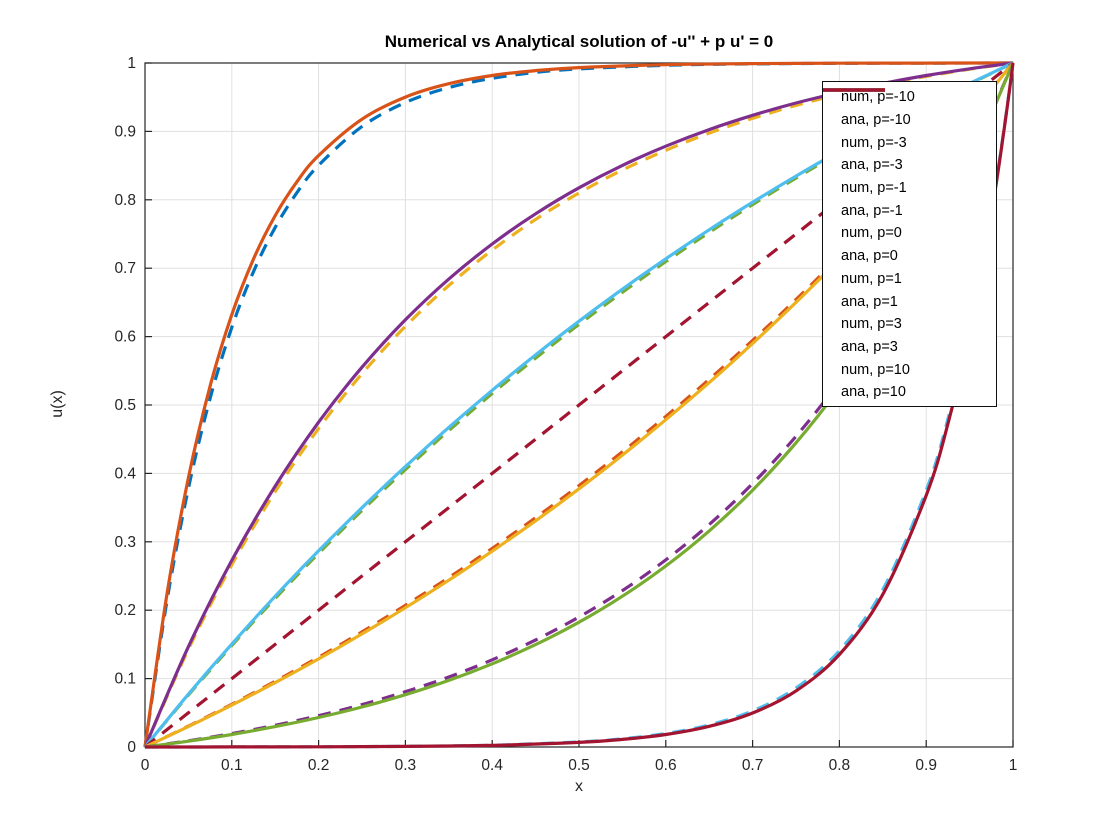  What do you see at coordinates (125, 679) in the screenshot?
I see `y-tick-label: 0.1` at bounding box center [125, 679].